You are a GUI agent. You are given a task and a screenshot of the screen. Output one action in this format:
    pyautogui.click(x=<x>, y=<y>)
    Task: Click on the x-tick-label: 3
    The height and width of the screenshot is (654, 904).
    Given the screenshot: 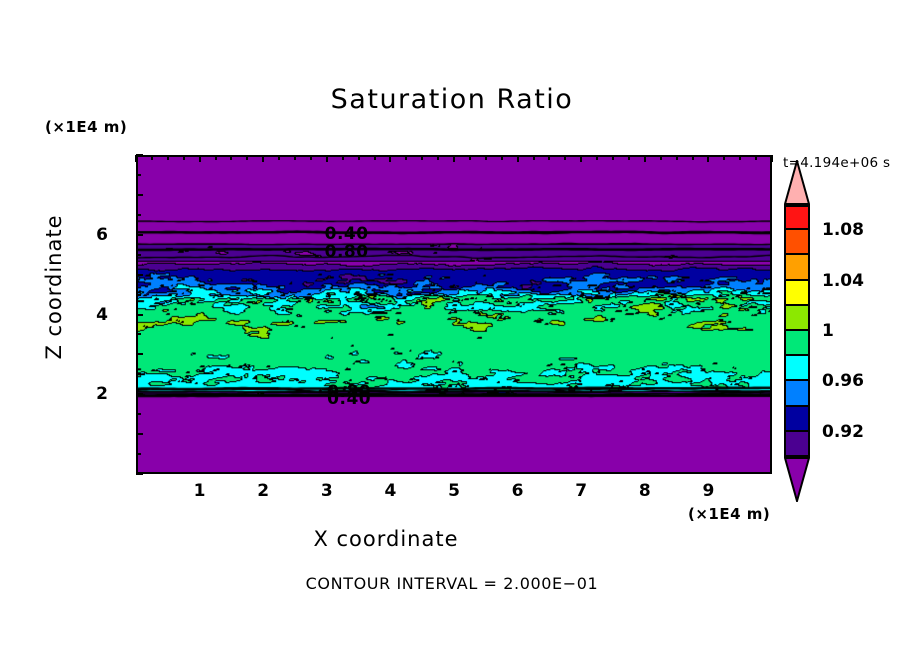 What is the action you would take?
    pyautogui.click(x=326, y=491)
    